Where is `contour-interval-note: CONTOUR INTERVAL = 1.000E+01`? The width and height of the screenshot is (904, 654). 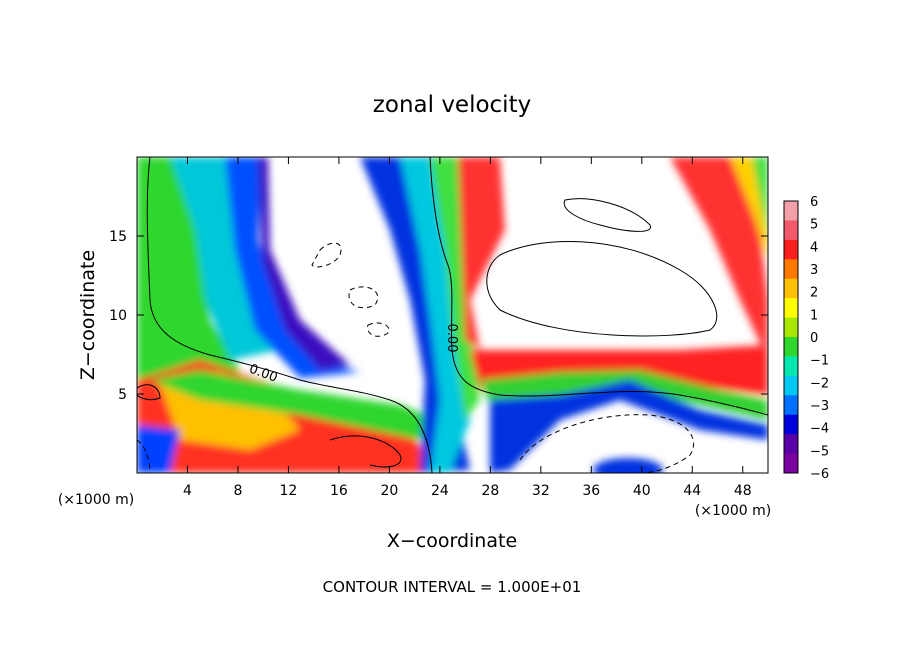
contour-interval-note: CONTOUR INTERVAL = 1.000E+01 is located at coordinates (452, 587).